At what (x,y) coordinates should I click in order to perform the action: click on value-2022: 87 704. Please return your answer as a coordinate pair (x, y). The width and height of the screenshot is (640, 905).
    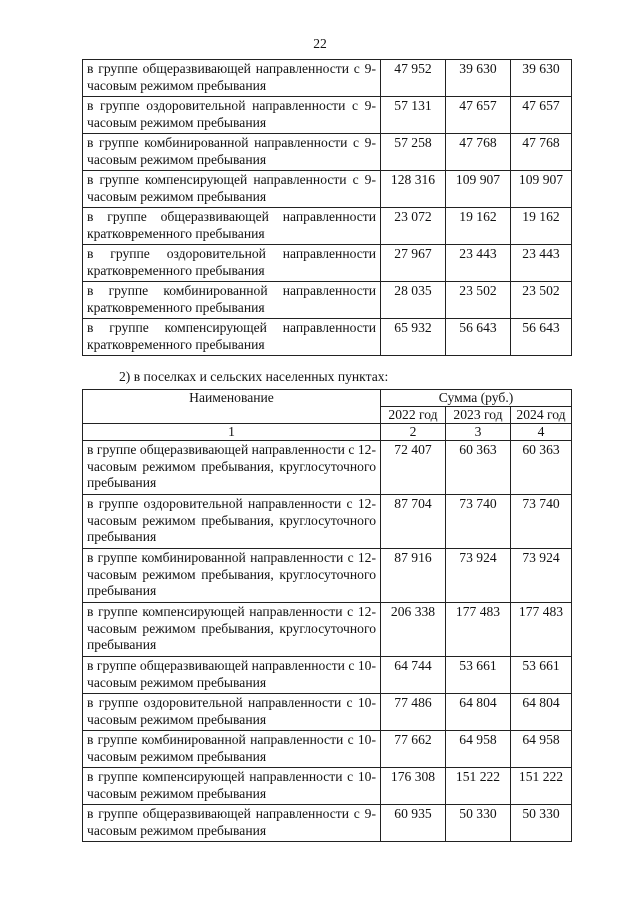
    Looking at the image, I should click on (413, 521).